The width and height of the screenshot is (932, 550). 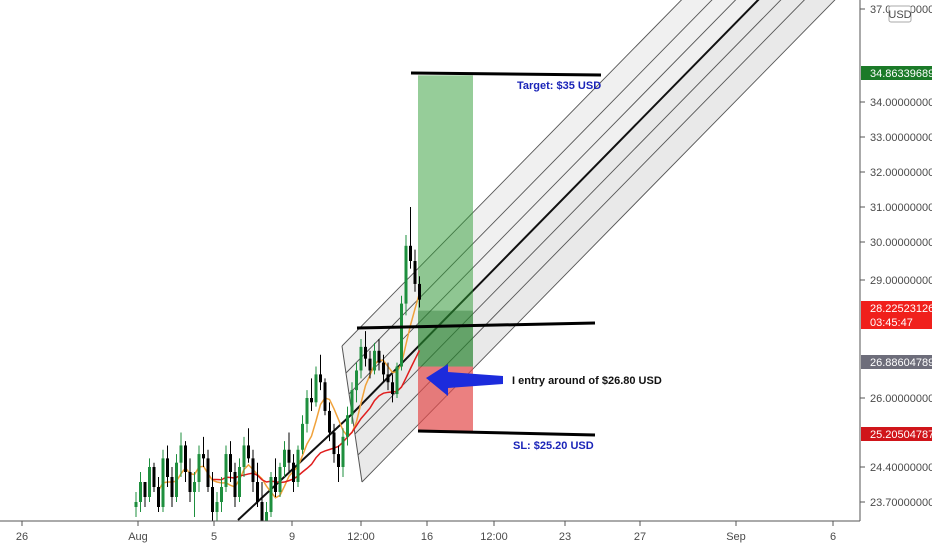 I want to click on x-tick-label: Aug, so click(x=138, y=537).